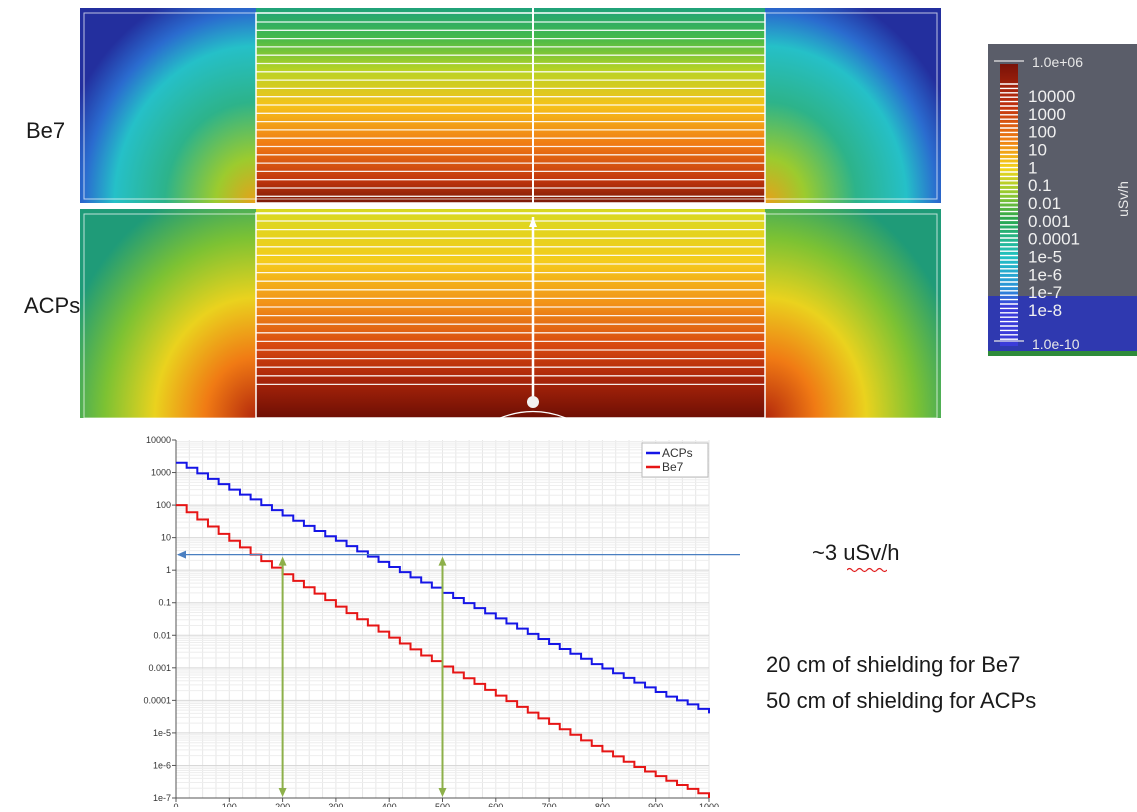  I want to click on acps-shielding-note: 50 cm of shielding for ACPs, so click(901, 700).